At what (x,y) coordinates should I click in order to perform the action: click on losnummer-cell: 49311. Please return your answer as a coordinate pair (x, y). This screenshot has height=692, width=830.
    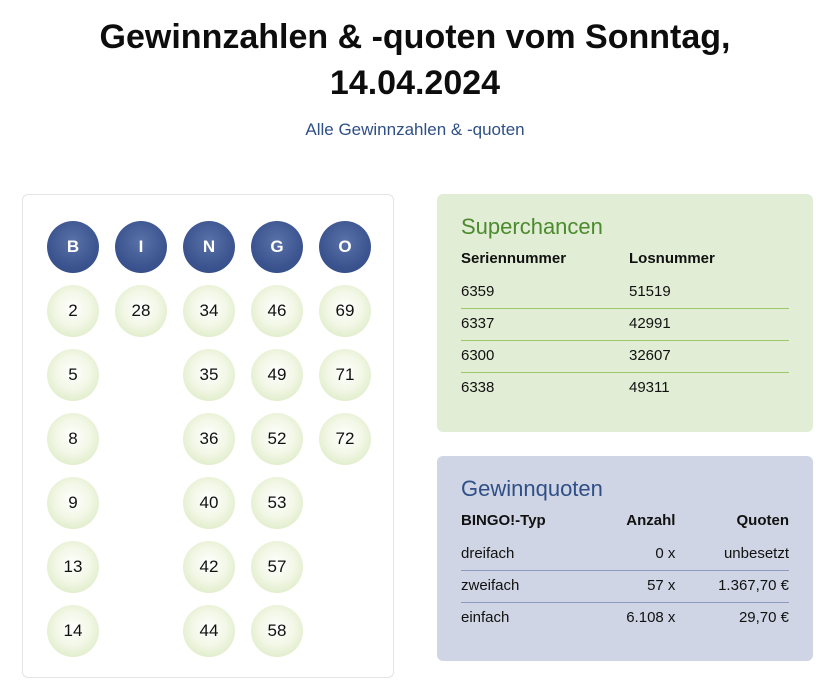
    Looking at the image, I should click on (649, 387).